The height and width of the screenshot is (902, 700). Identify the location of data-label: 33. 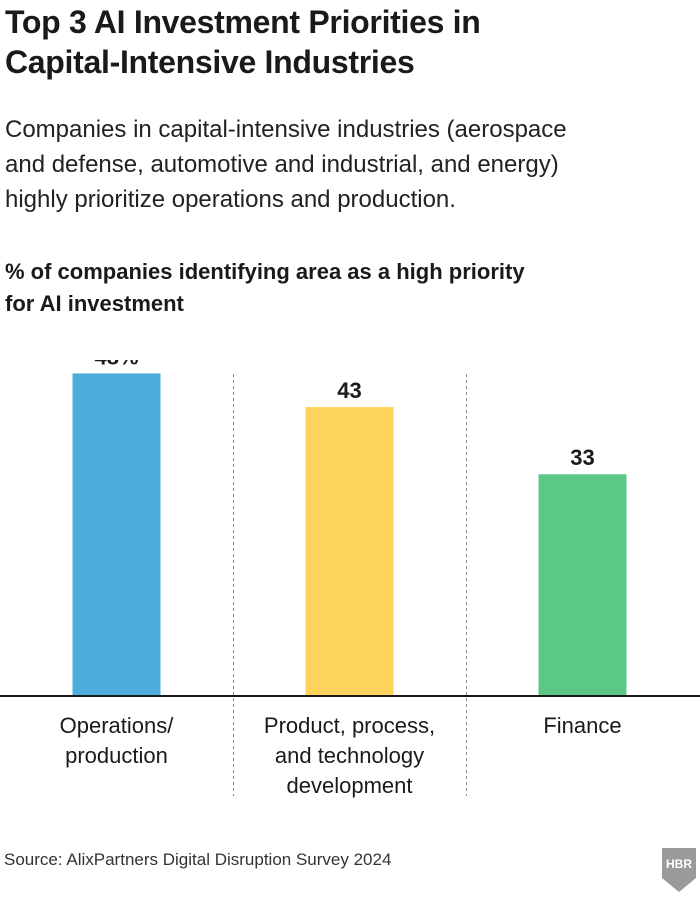
(582, 457).